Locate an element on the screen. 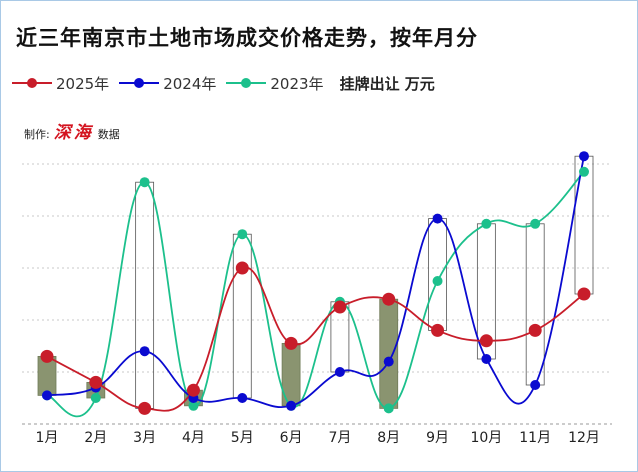  x-tick-label: 3月 is located at coordinates (144, 438).